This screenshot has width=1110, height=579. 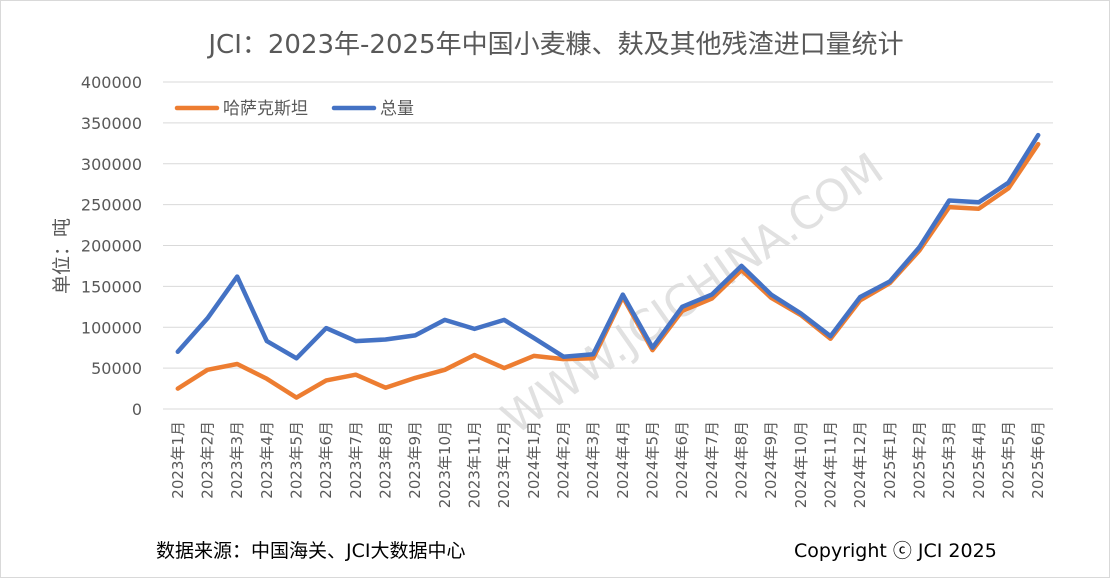 I want to click on y-tick-label: 150000, so click(x=111, y=286).